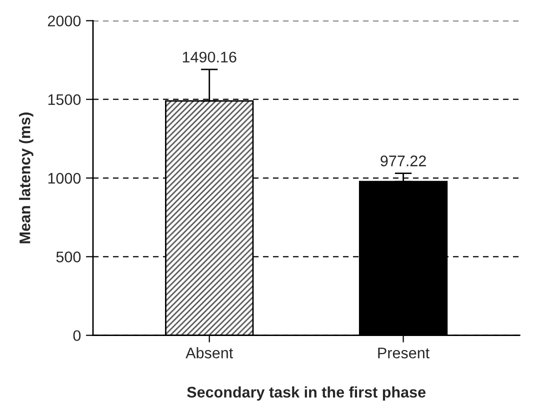 The width and height of the screenshot is (547, 414). I want to click on x-axis-title: Secondary task in the first phase, so click(306, 393).